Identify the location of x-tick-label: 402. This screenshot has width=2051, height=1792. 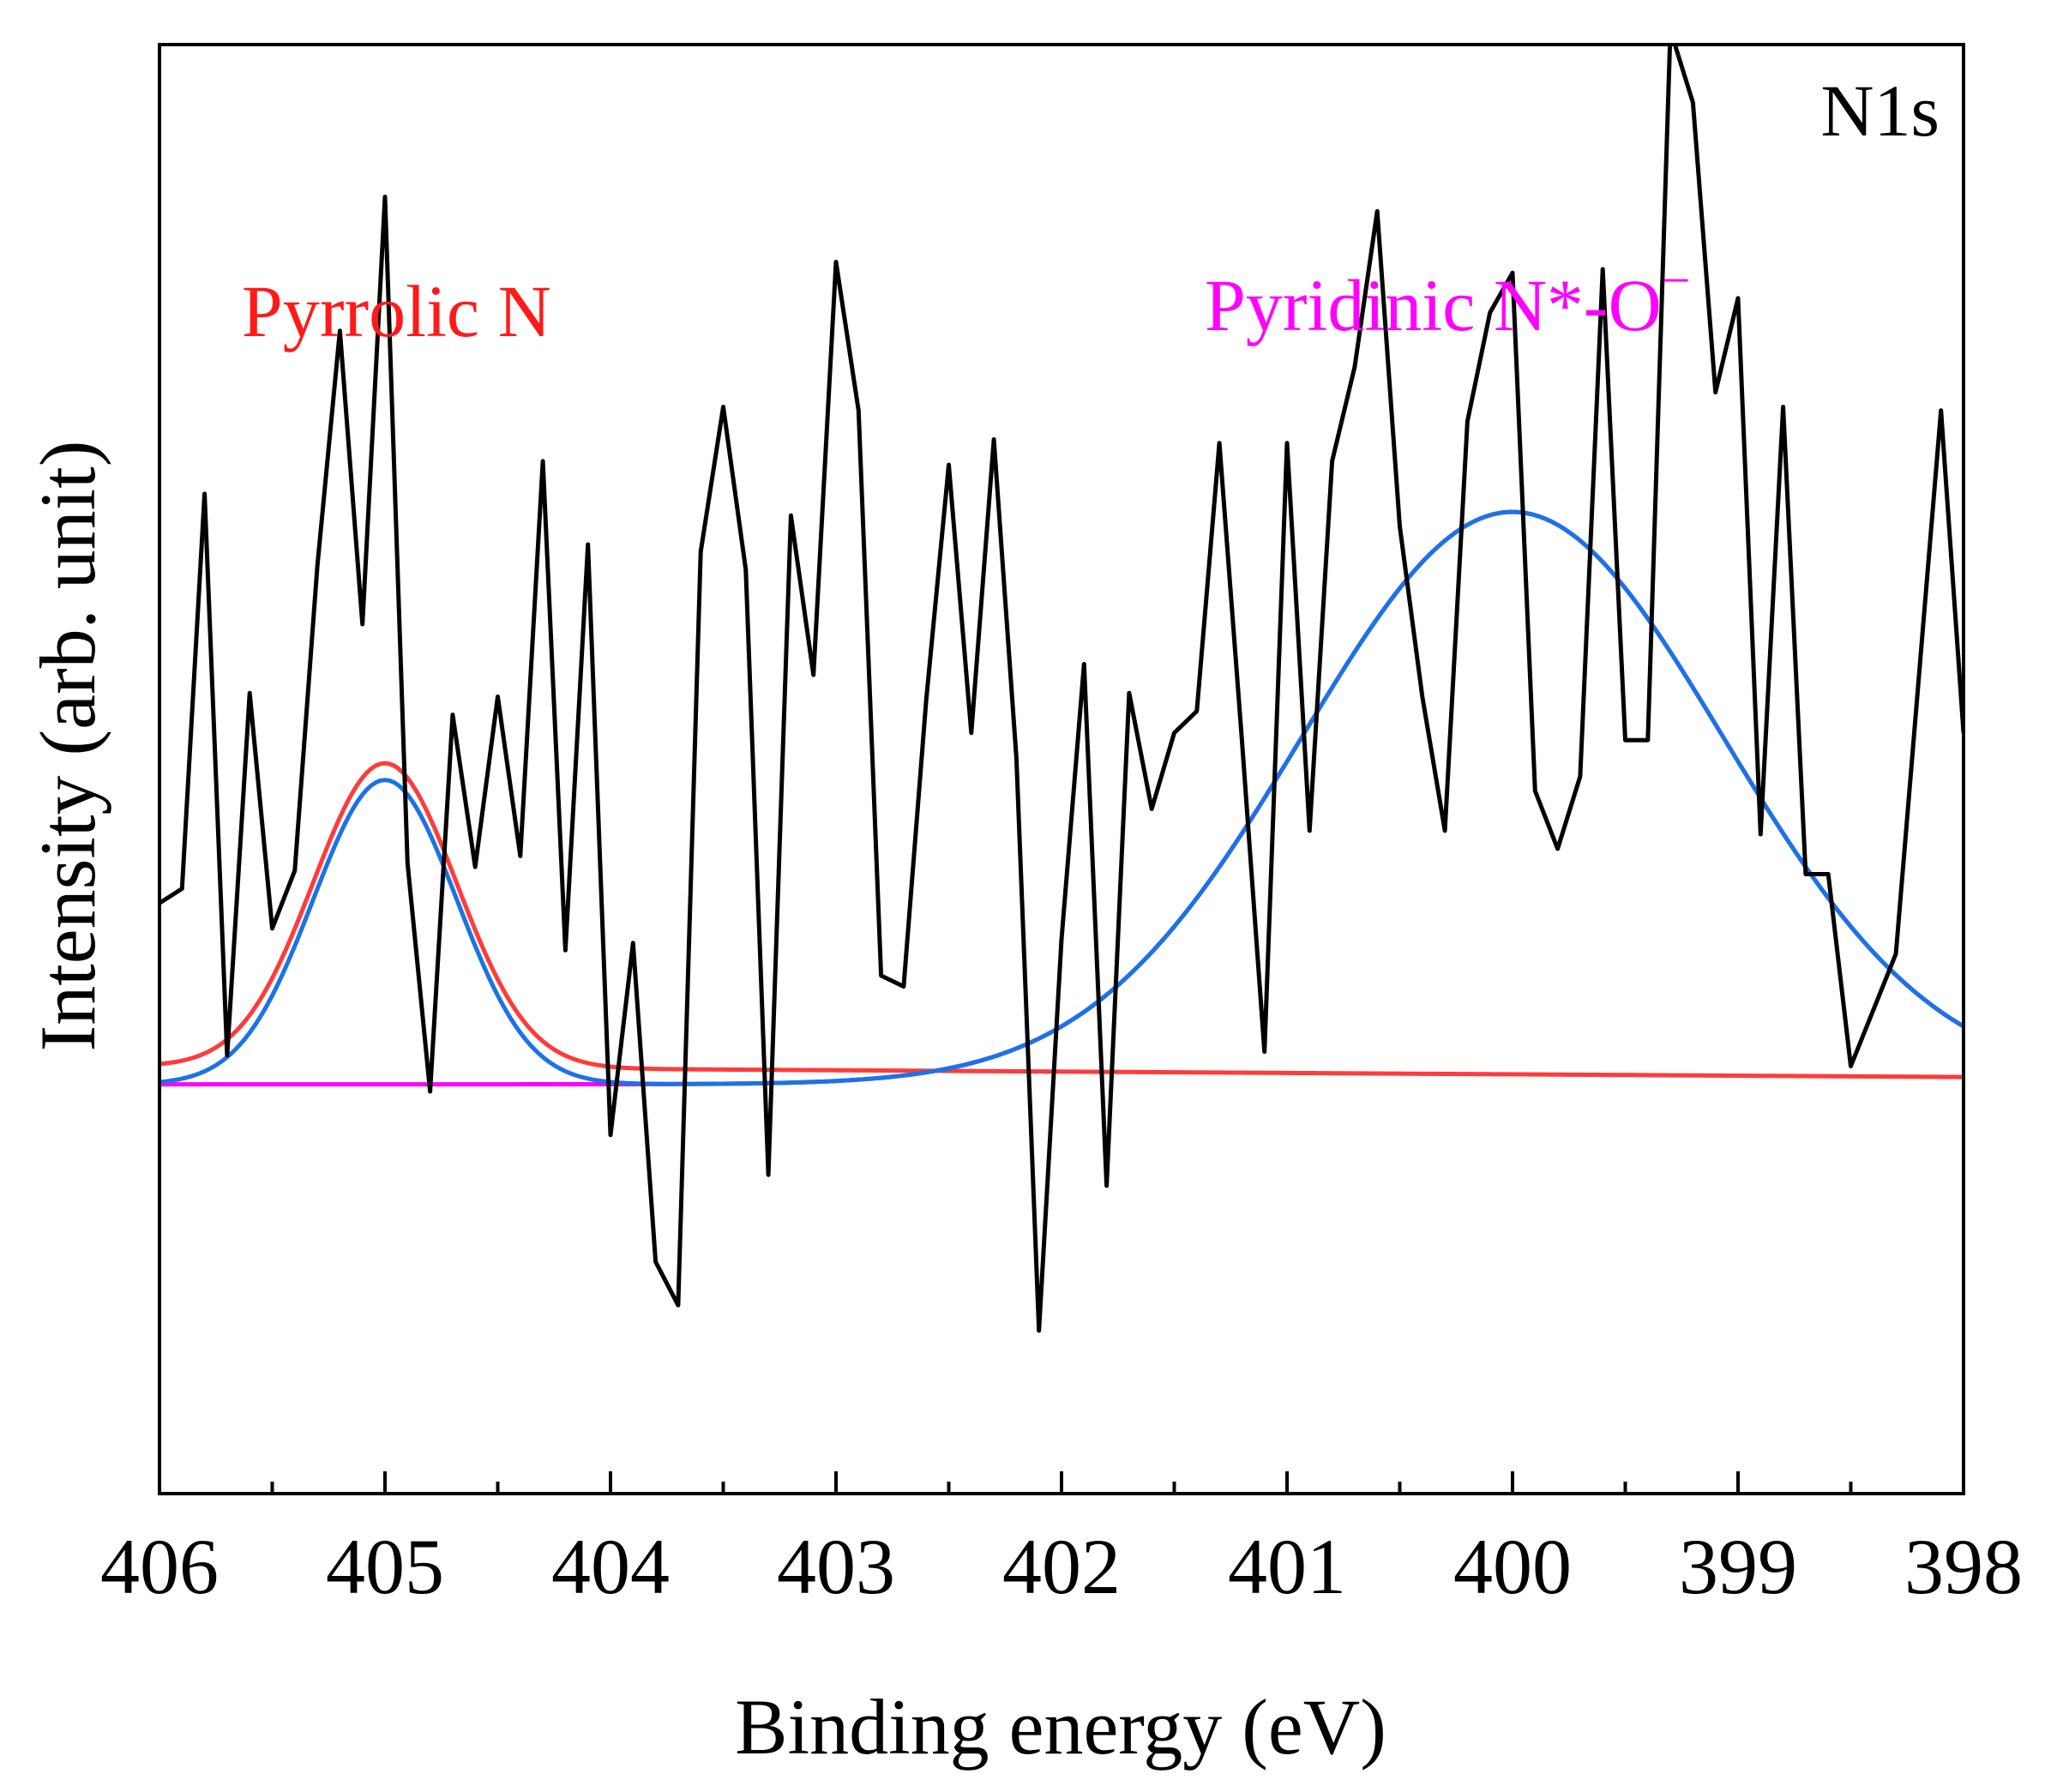
(1061, 1566).